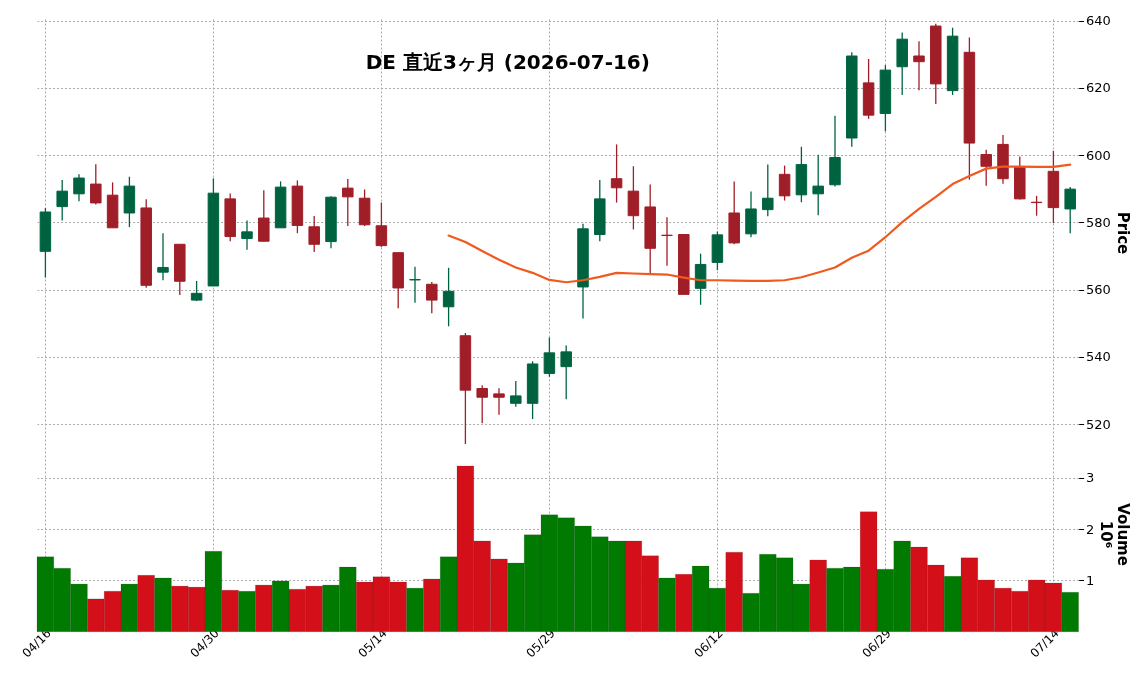 The image size is (1136, 674). Describe the element at coordinates (1122, 233) in the screenshot. I see `y-axis-title: Price` at that location.